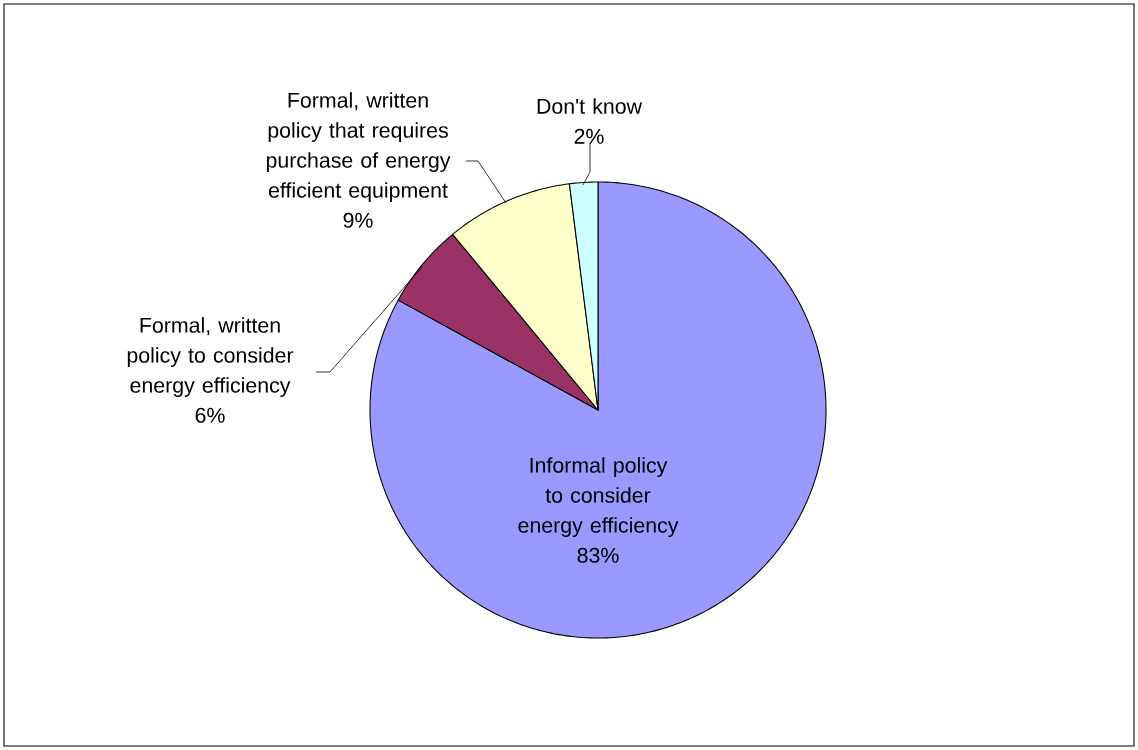 This screenshot has height=750, width=1138. I want to click on data-label: 9%, so click(358, 220).